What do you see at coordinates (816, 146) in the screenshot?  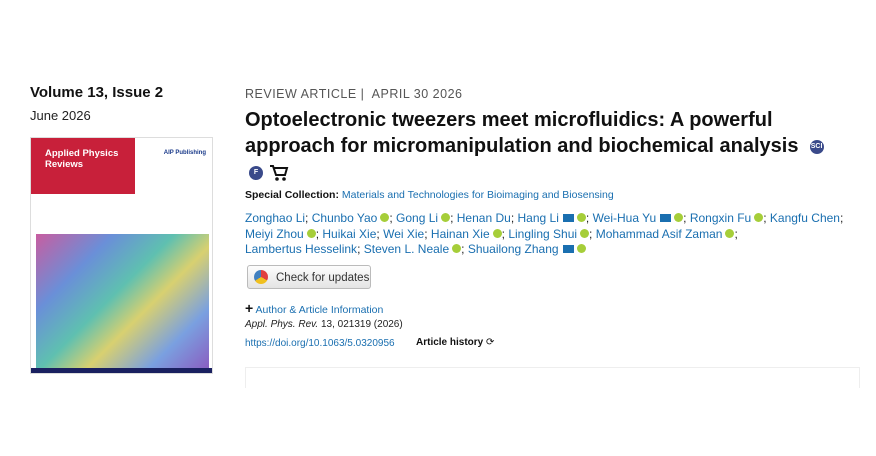 I see `badge: SCI` at bounding box center [816, 146].